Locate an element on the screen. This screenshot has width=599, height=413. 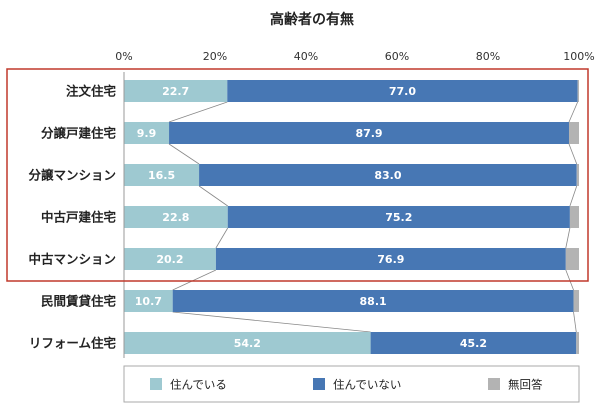
x-tick-label: 0% is located at coordinates (123, 56).